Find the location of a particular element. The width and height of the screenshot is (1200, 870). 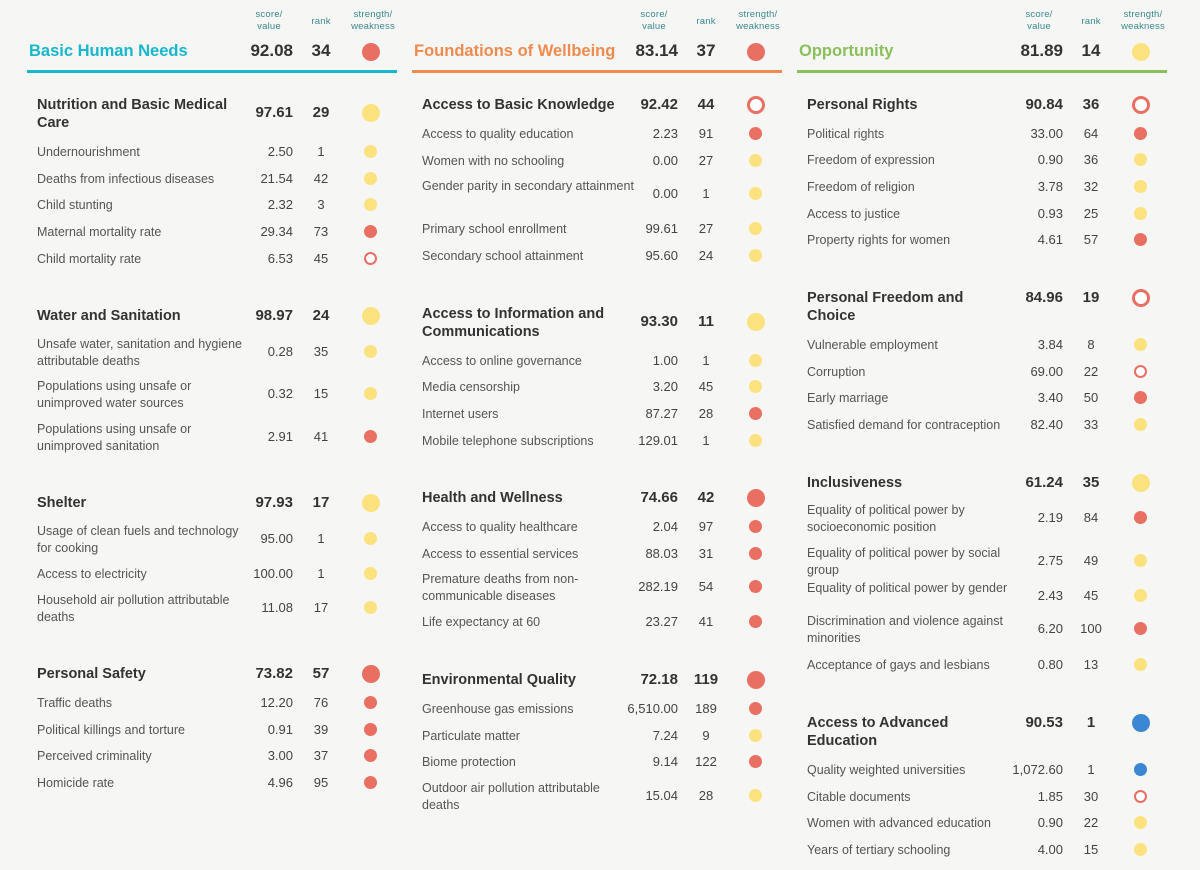

component-title: Health and Wellness is located at coordinates (492, 498).